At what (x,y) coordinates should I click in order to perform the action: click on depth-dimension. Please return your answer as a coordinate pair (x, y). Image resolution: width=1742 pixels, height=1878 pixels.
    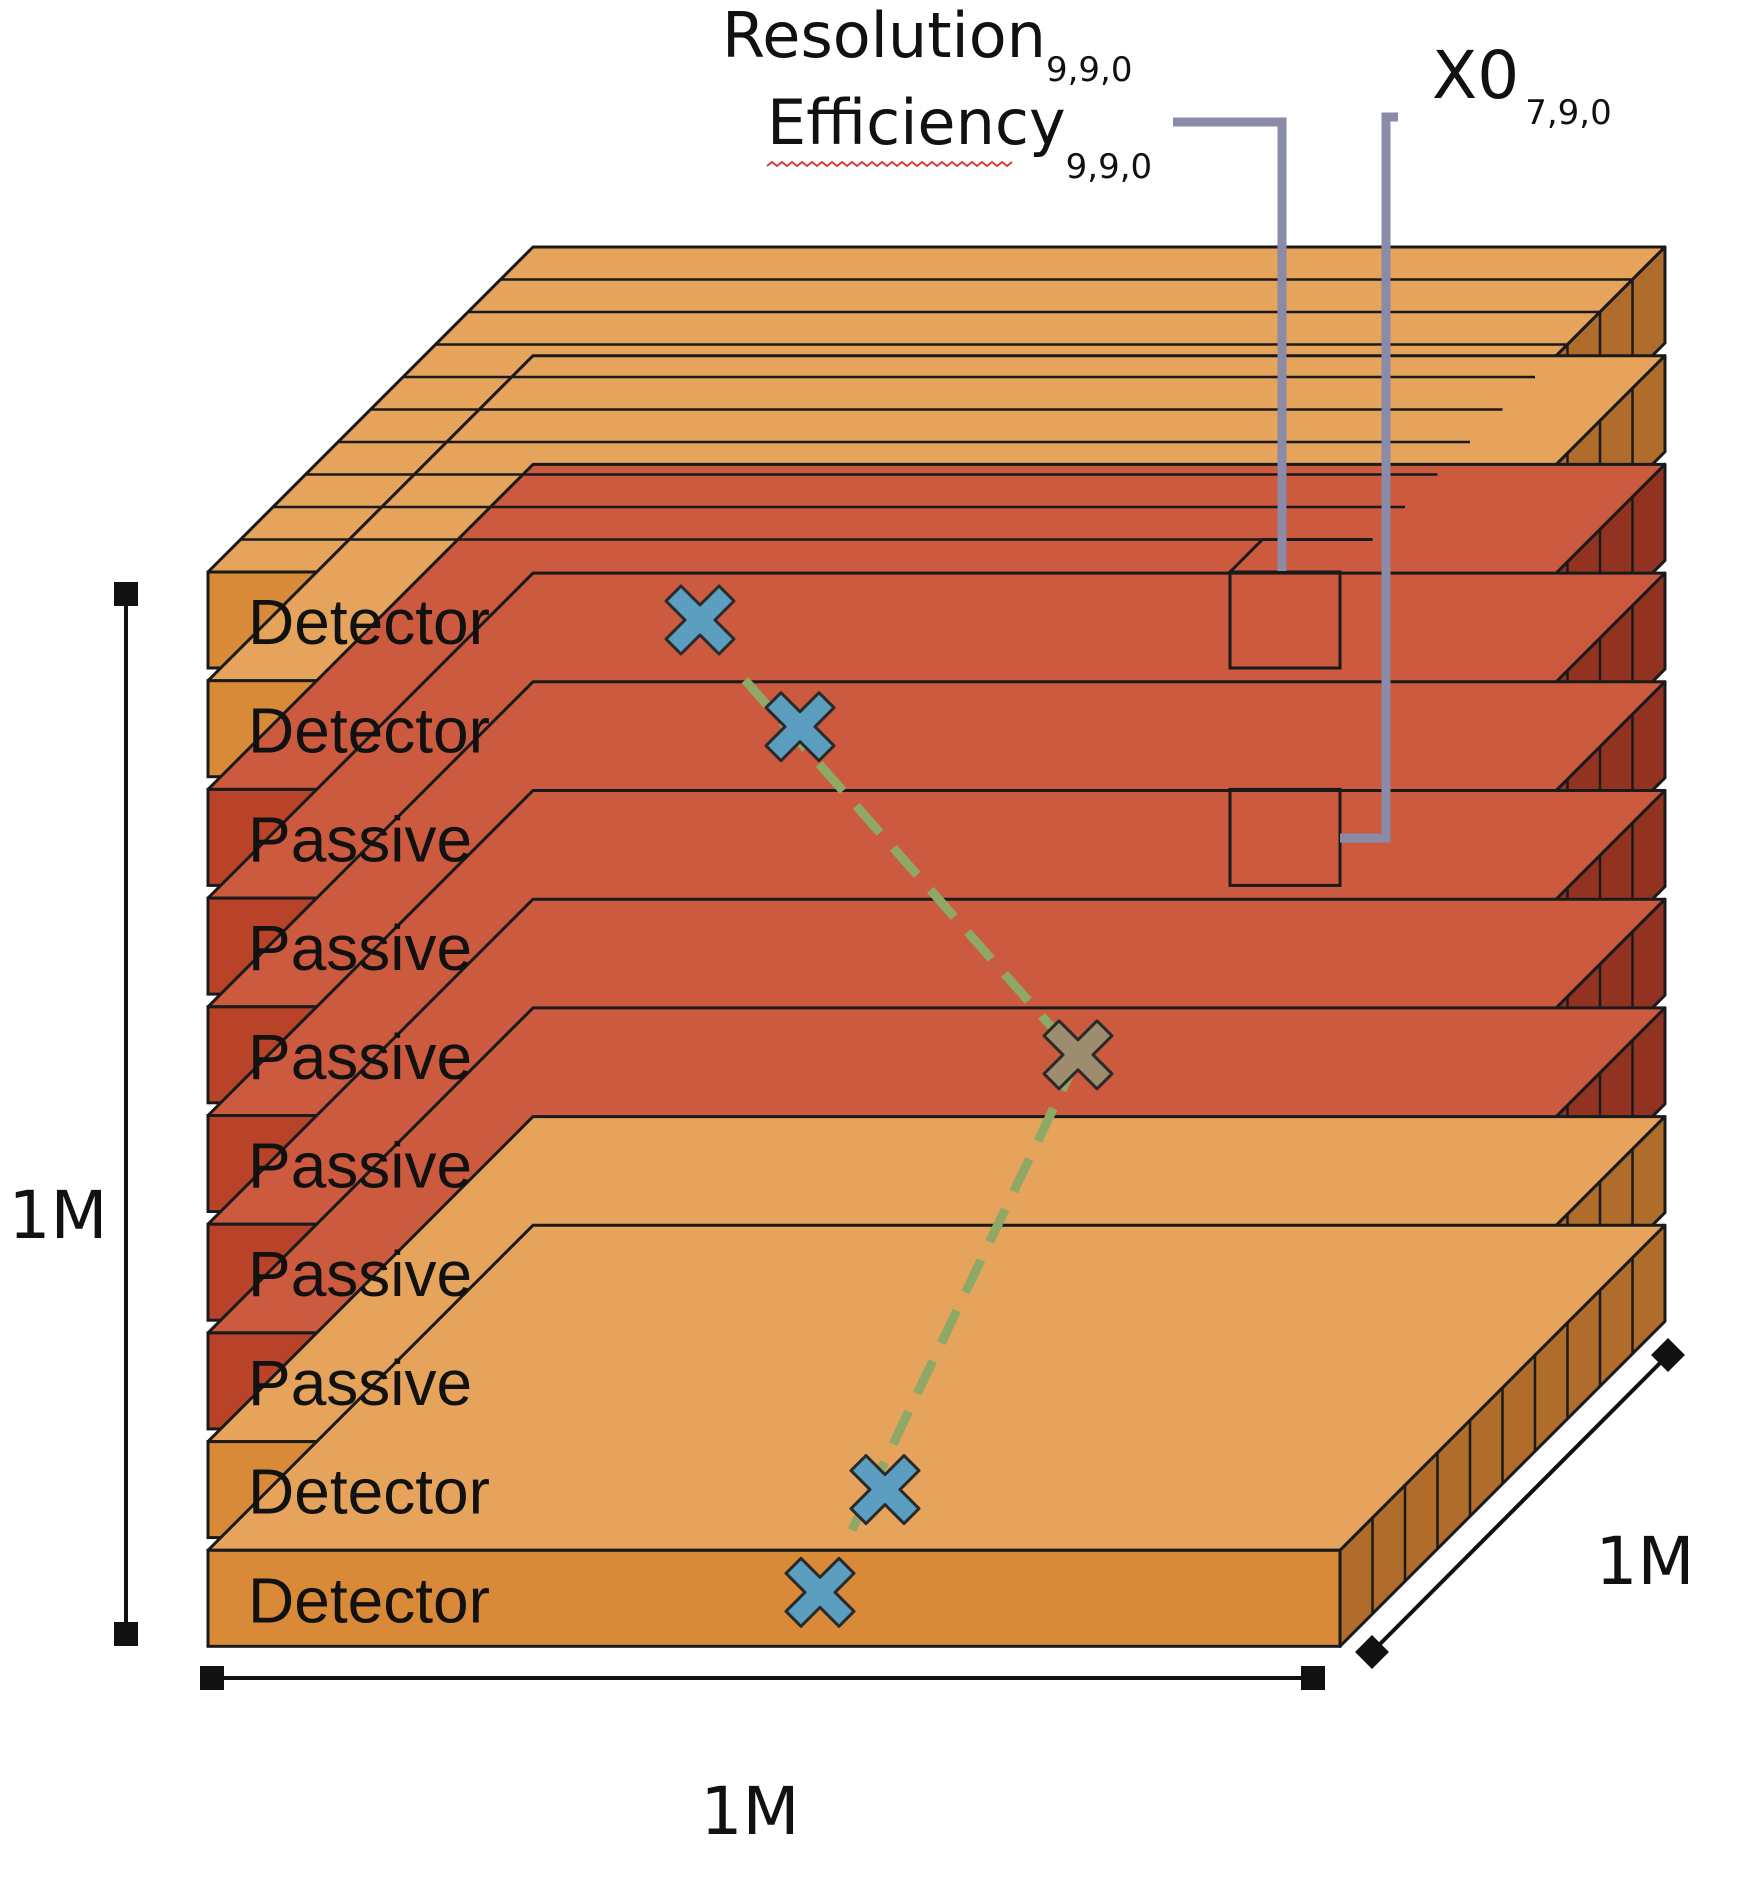
    Looking at the image, I should click on (1520, 1503).